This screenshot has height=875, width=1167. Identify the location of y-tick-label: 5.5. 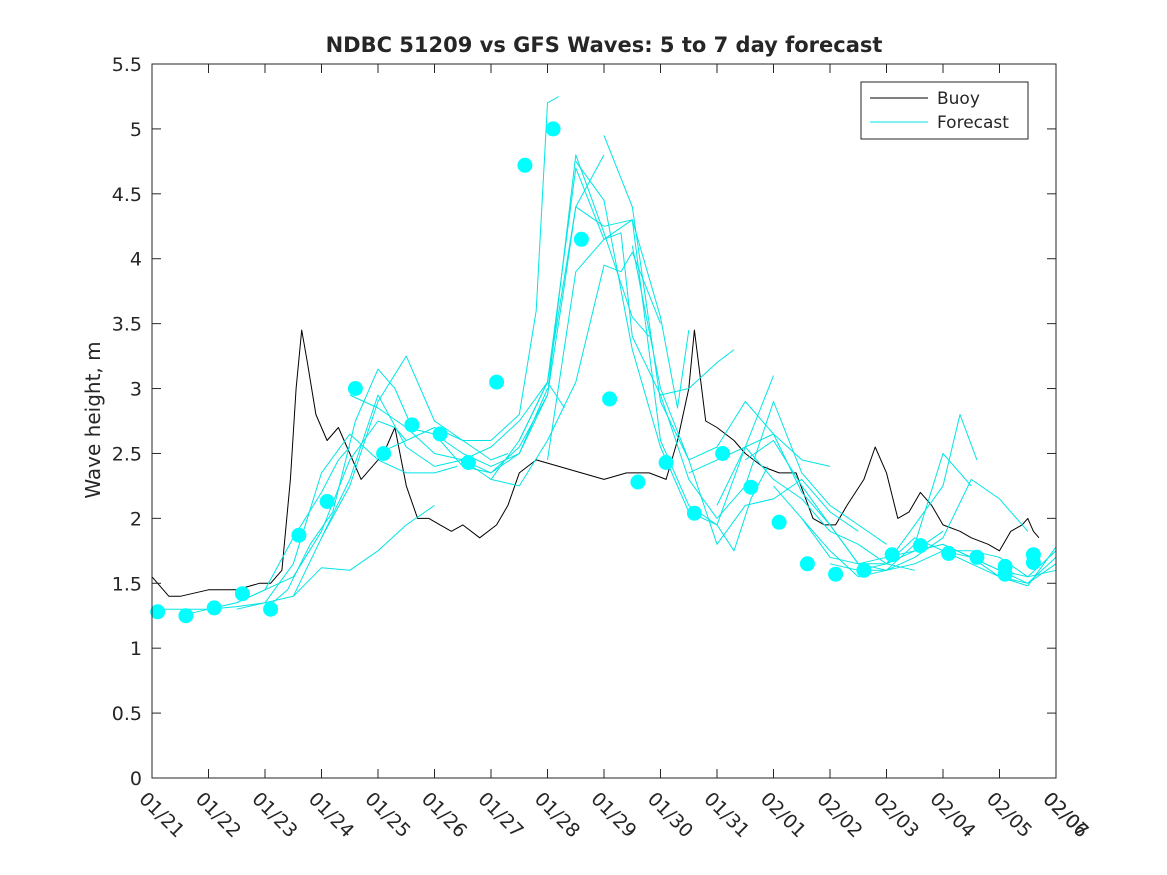
(127, 65).